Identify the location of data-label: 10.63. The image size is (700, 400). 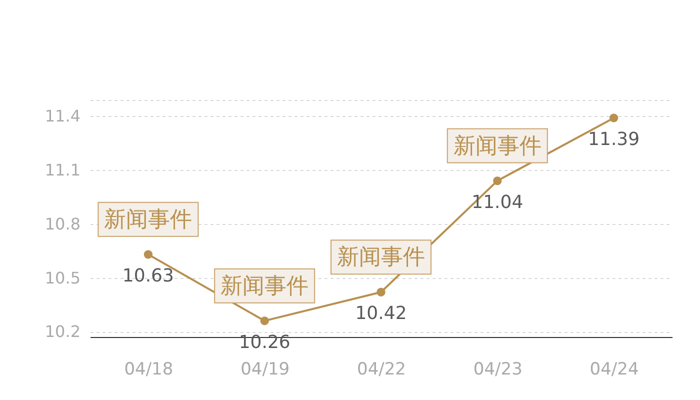
(148, 275).